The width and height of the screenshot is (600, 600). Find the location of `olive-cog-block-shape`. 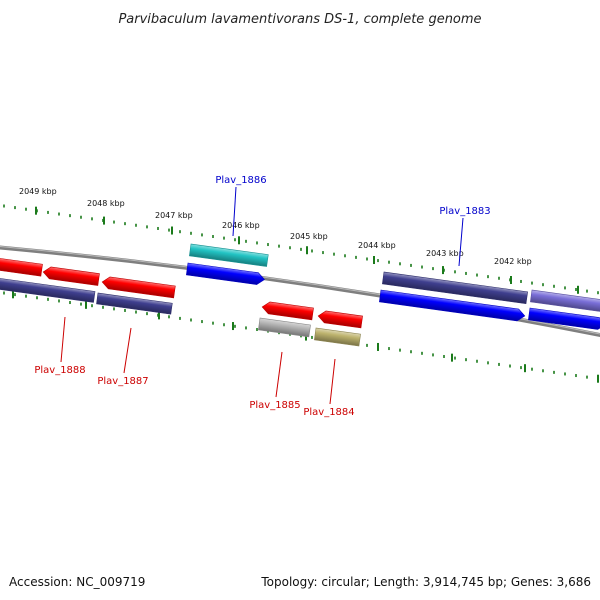

olive-cog-block-shape is located at coordinates (337, 337).